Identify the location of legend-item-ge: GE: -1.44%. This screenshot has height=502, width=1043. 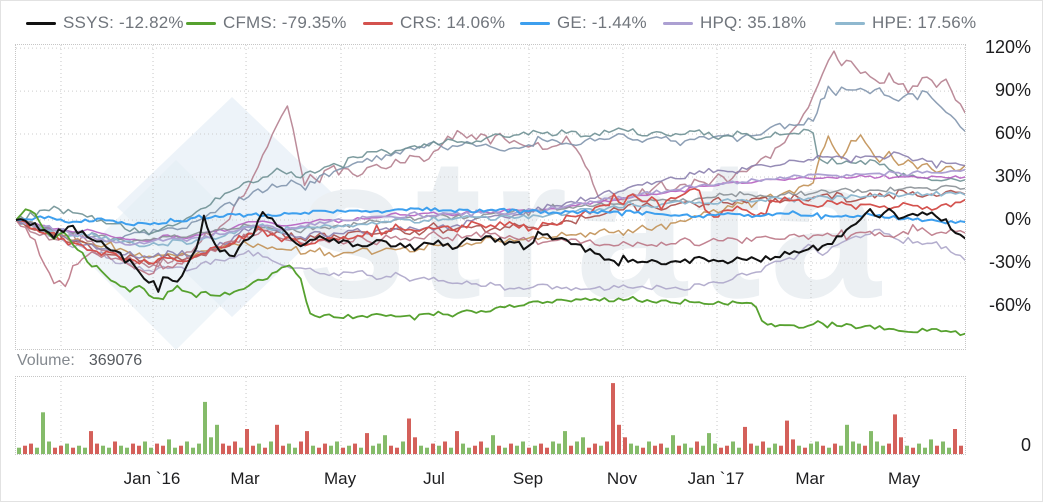
(583, 23).